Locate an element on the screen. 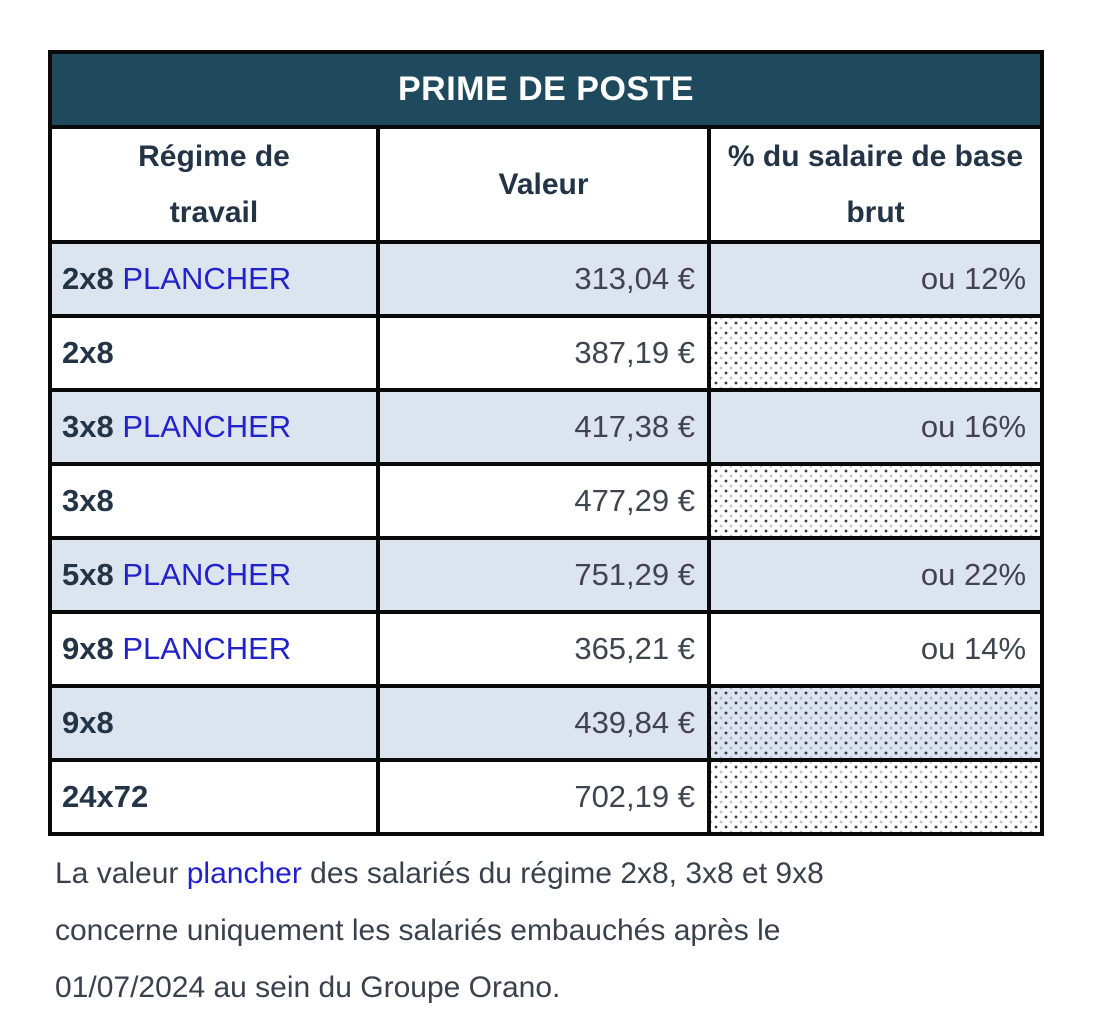 This screenshot has width=1097, height=1018. valeur-value: 751,29 € is located at coordinates (634, 574).